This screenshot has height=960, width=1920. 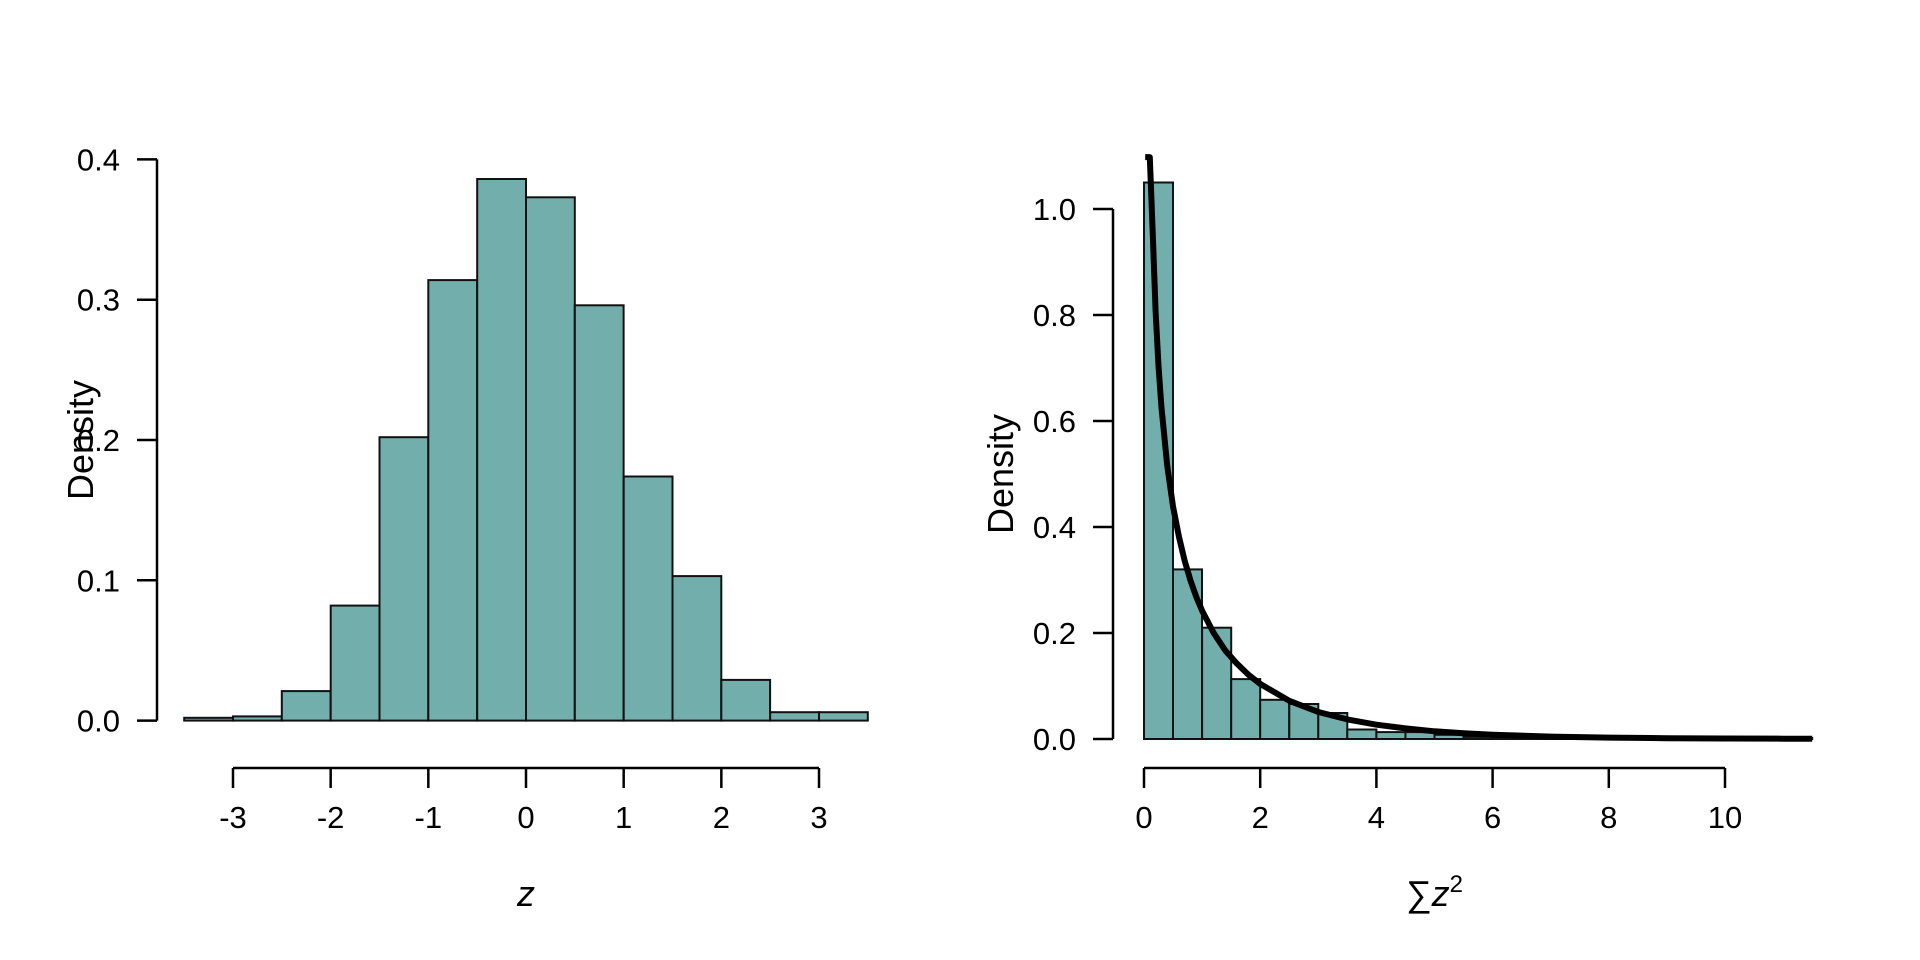 What do you see at coordinates (1376, 817) in the screenshot?
I see `x-tick-label: 4` at bounding box center [1376, 817].